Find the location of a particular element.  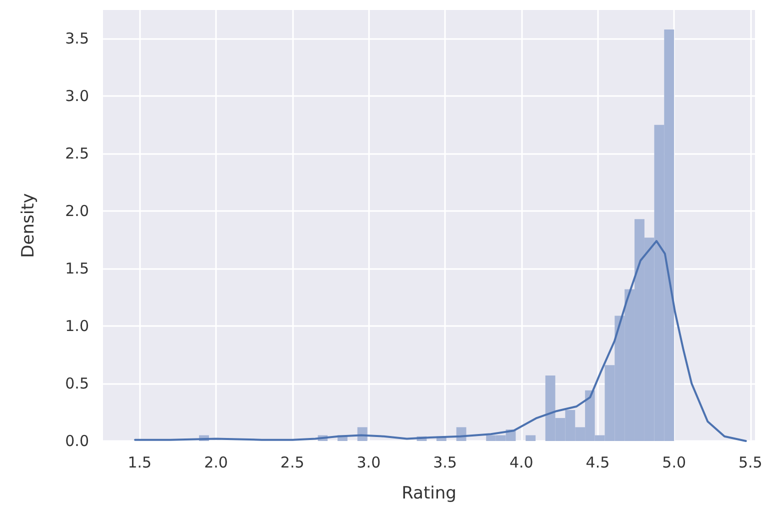

x-tick-label: 2.5 is located at coordinates (292, 463).